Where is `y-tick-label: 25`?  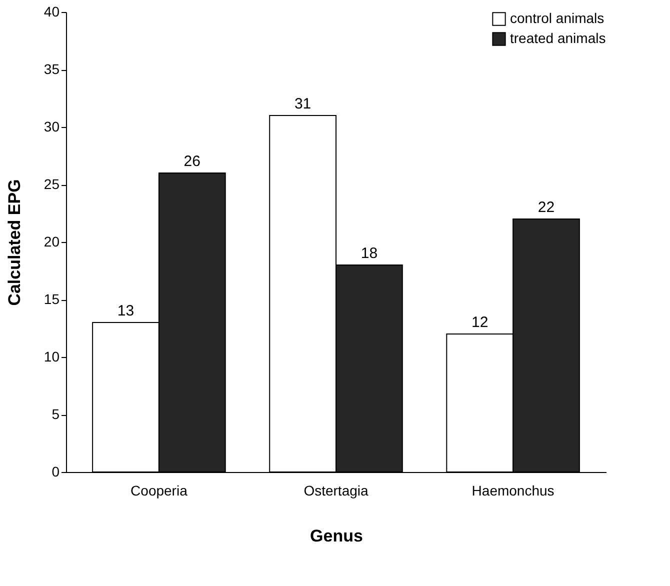 y-tick-label: 25 is located at coordinates (52, 184).